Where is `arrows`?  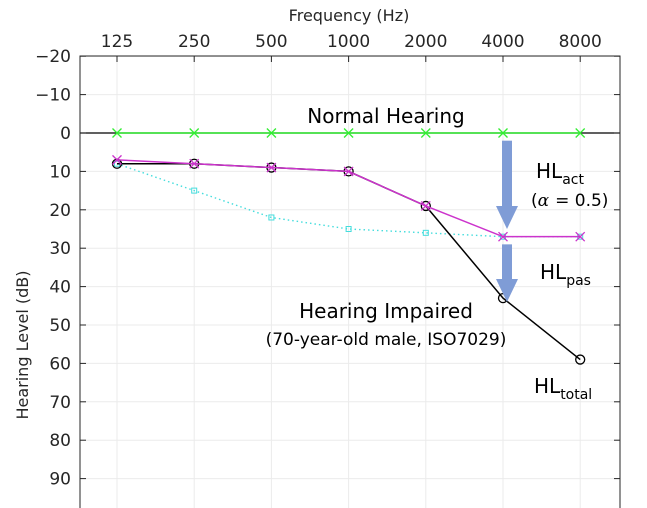
arrows is located at coordinates (507, 221).